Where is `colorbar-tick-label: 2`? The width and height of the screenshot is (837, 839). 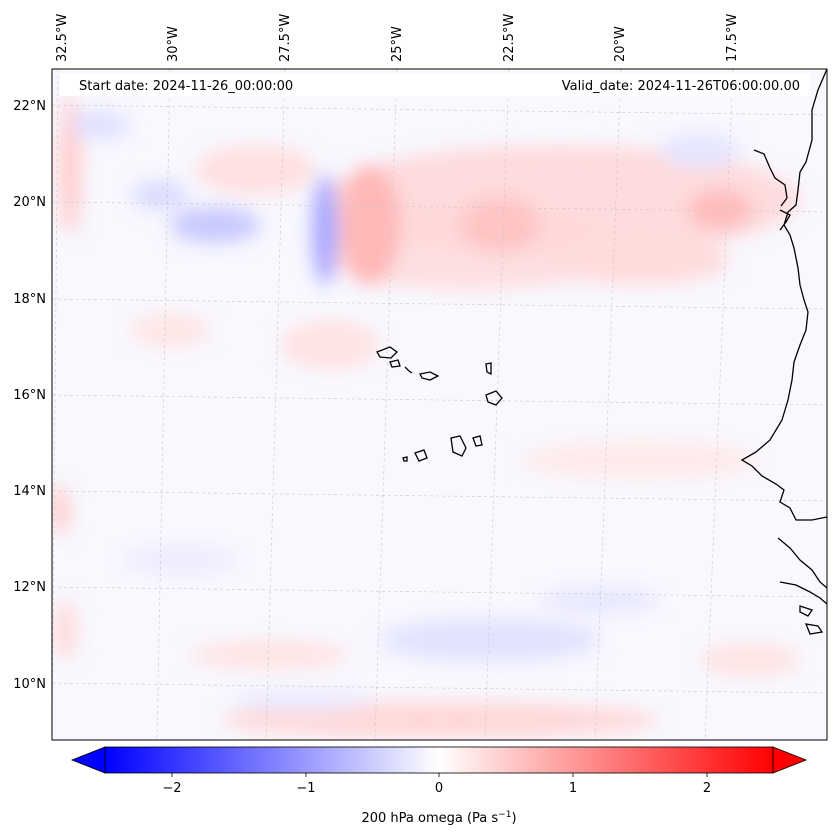 colorbar-tick-label: 2 is located at coordinates (707, 788).